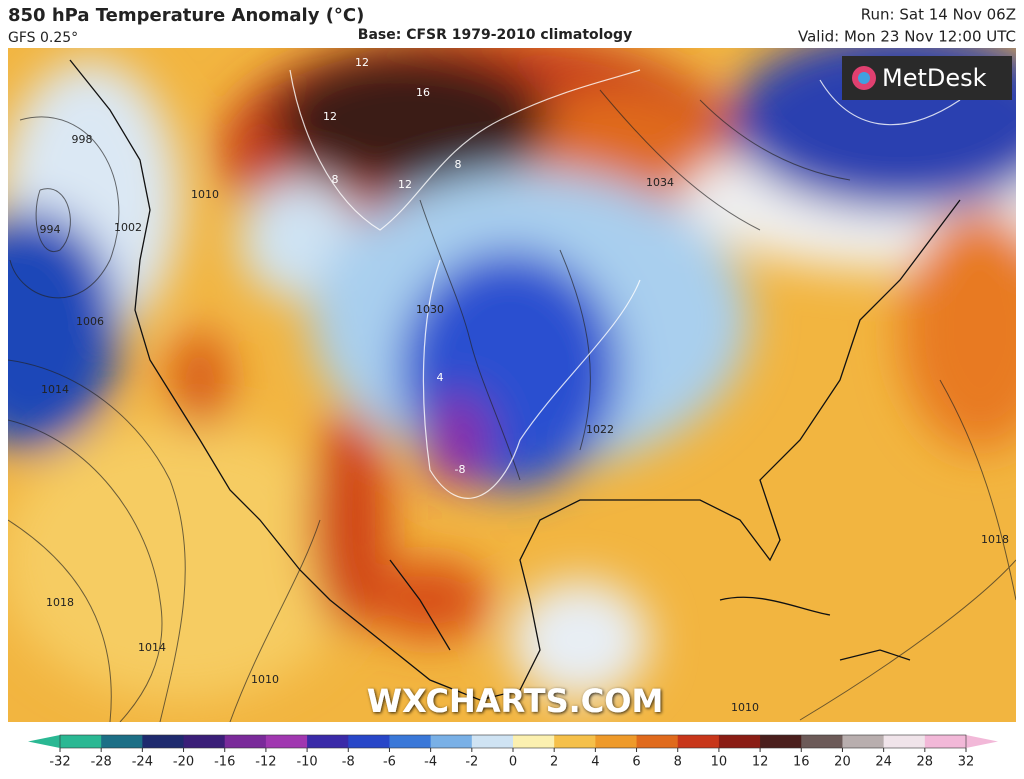 Image resolution: width=1024 pixels, height=779 pixels. What do you see at coordinates (864, 78) in the screenshot?
I see `brand-icon` at bounding box center [864, 78].